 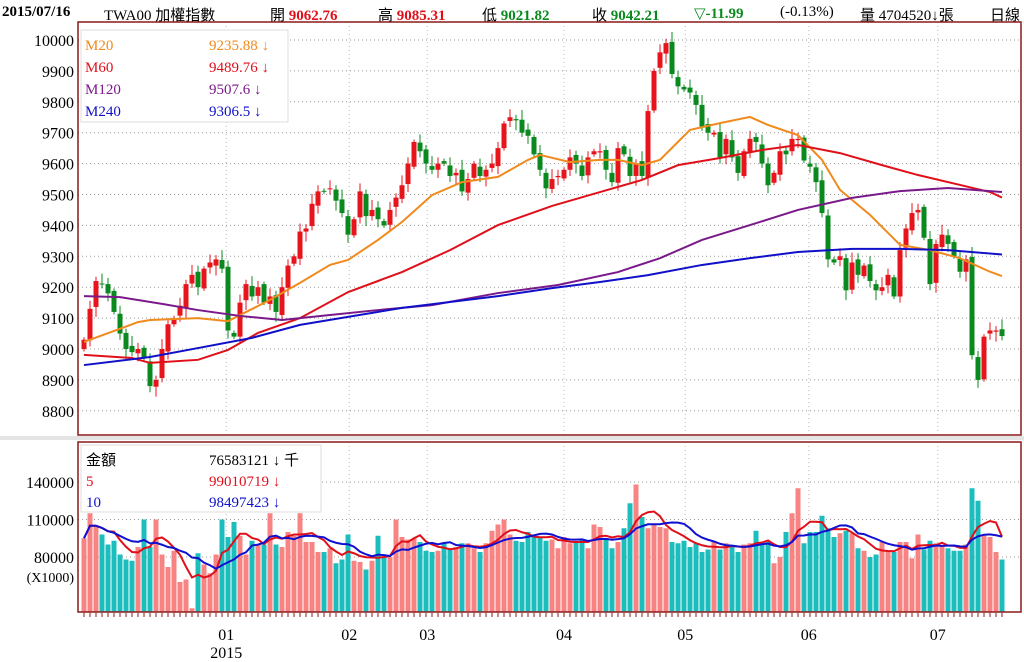 What do you see at coordinates (58, 350) in the screenshot?
I see `y-tick-label: 9000` at bounding box center [58, 350].